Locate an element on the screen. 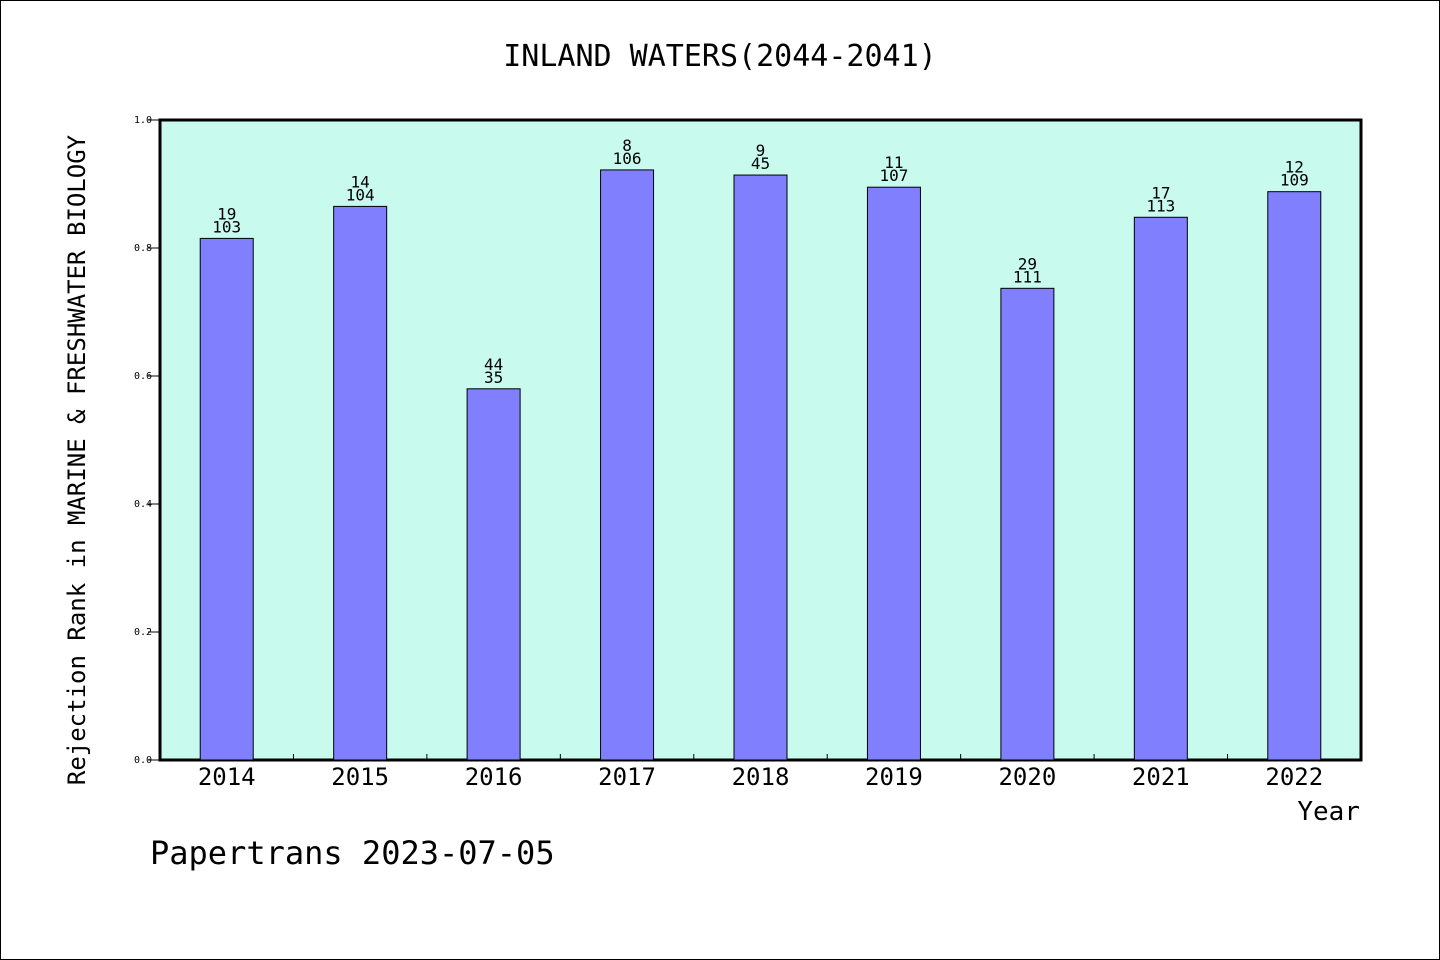 Image resolution: width=1440 pixels, height=960 pixels. bar-rank-label: 44 is located at coordinates (493, 364).